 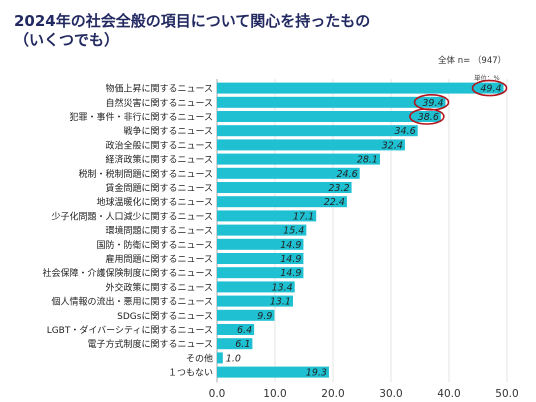 I want to click on category-label: 少子化問題・人口減少に関するニュース, so click(x=132, y=216).